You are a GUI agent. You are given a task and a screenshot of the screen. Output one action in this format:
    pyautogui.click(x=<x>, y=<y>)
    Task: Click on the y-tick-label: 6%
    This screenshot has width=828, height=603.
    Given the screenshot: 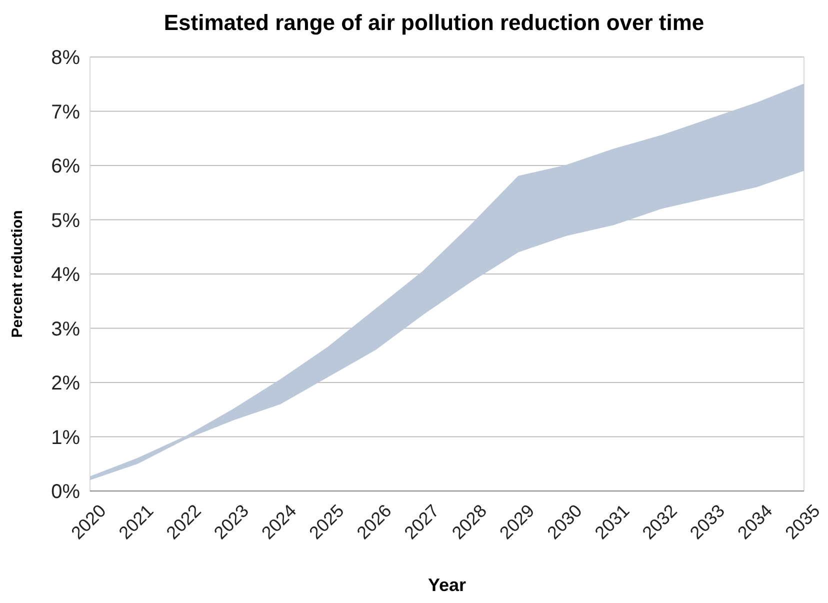 What is the action you would take?
    pyautogui.click(x=65, y=167)
    